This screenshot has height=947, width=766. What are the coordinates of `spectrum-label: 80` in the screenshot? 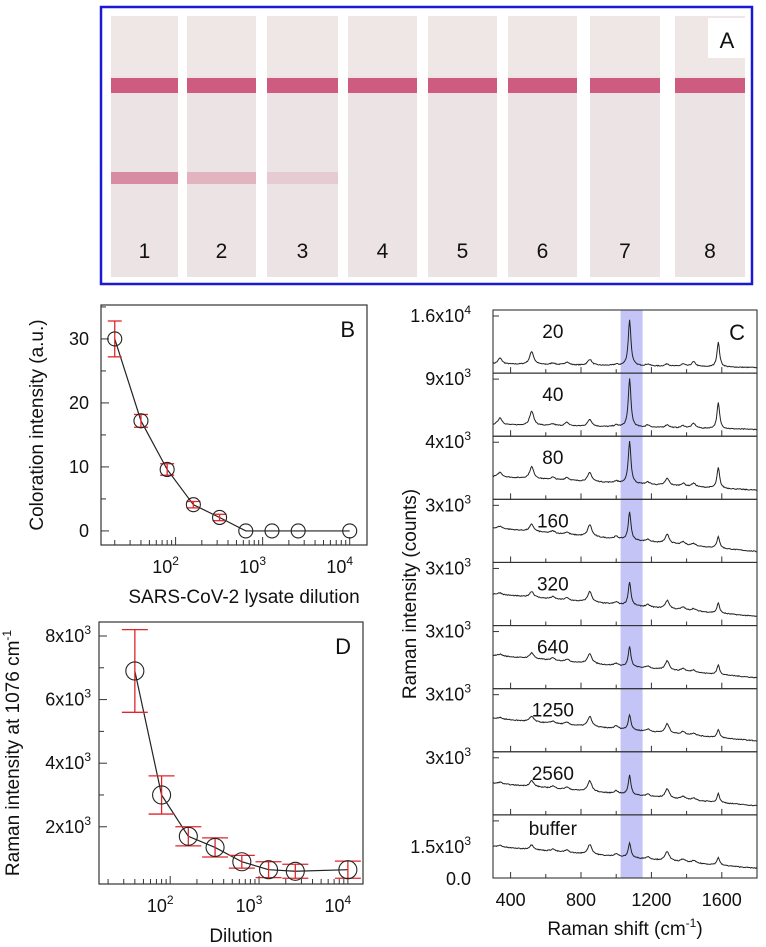 It's located at (552, 458).